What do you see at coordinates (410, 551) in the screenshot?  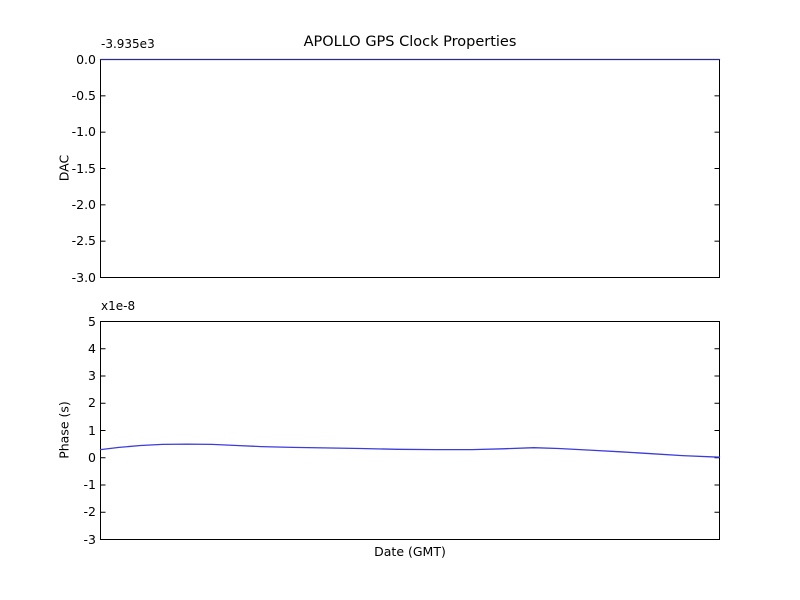 I see `x-axis-label: Date (GMT)` at bounding box center [410, 551].